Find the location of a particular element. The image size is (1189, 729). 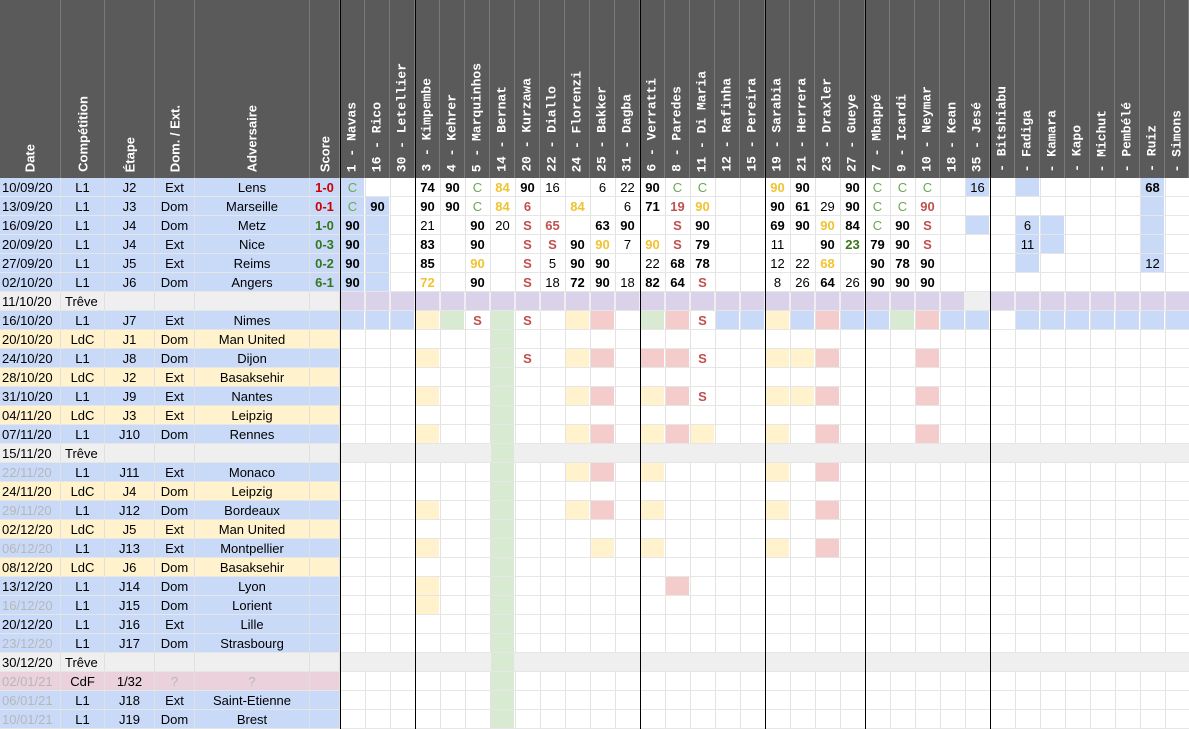

opponent-cell: Basaksehir is located at coordinates (252, 567).